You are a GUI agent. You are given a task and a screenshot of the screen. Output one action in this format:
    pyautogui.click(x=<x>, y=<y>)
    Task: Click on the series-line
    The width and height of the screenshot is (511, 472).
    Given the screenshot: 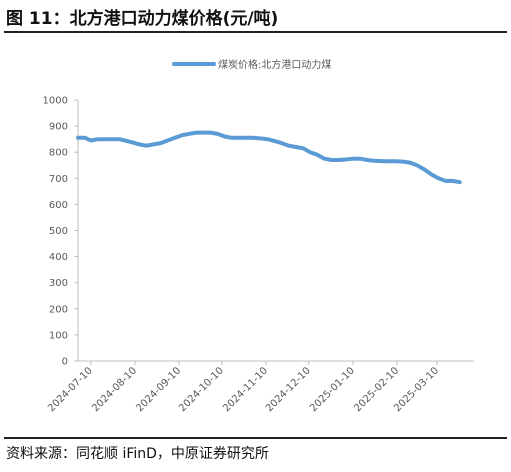 What is the action you would take?
    pyautogui.click(x=269, y=157)
    